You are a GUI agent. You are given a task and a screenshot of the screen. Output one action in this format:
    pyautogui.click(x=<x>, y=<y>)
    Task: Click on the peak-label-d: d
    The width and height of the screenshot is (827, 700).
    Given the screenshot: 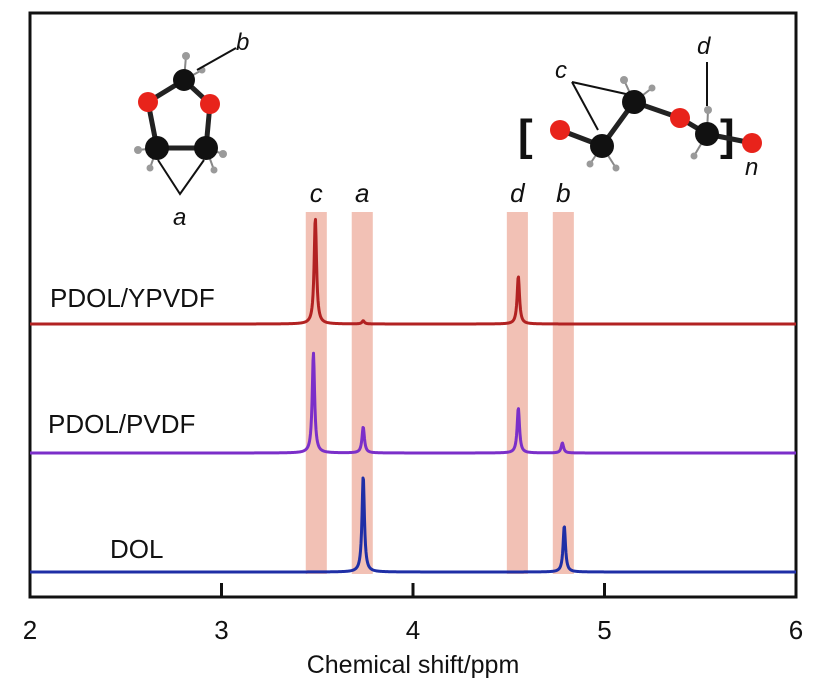 What is the action you would take?
    pyautogui.click(x=518, y=193)
    